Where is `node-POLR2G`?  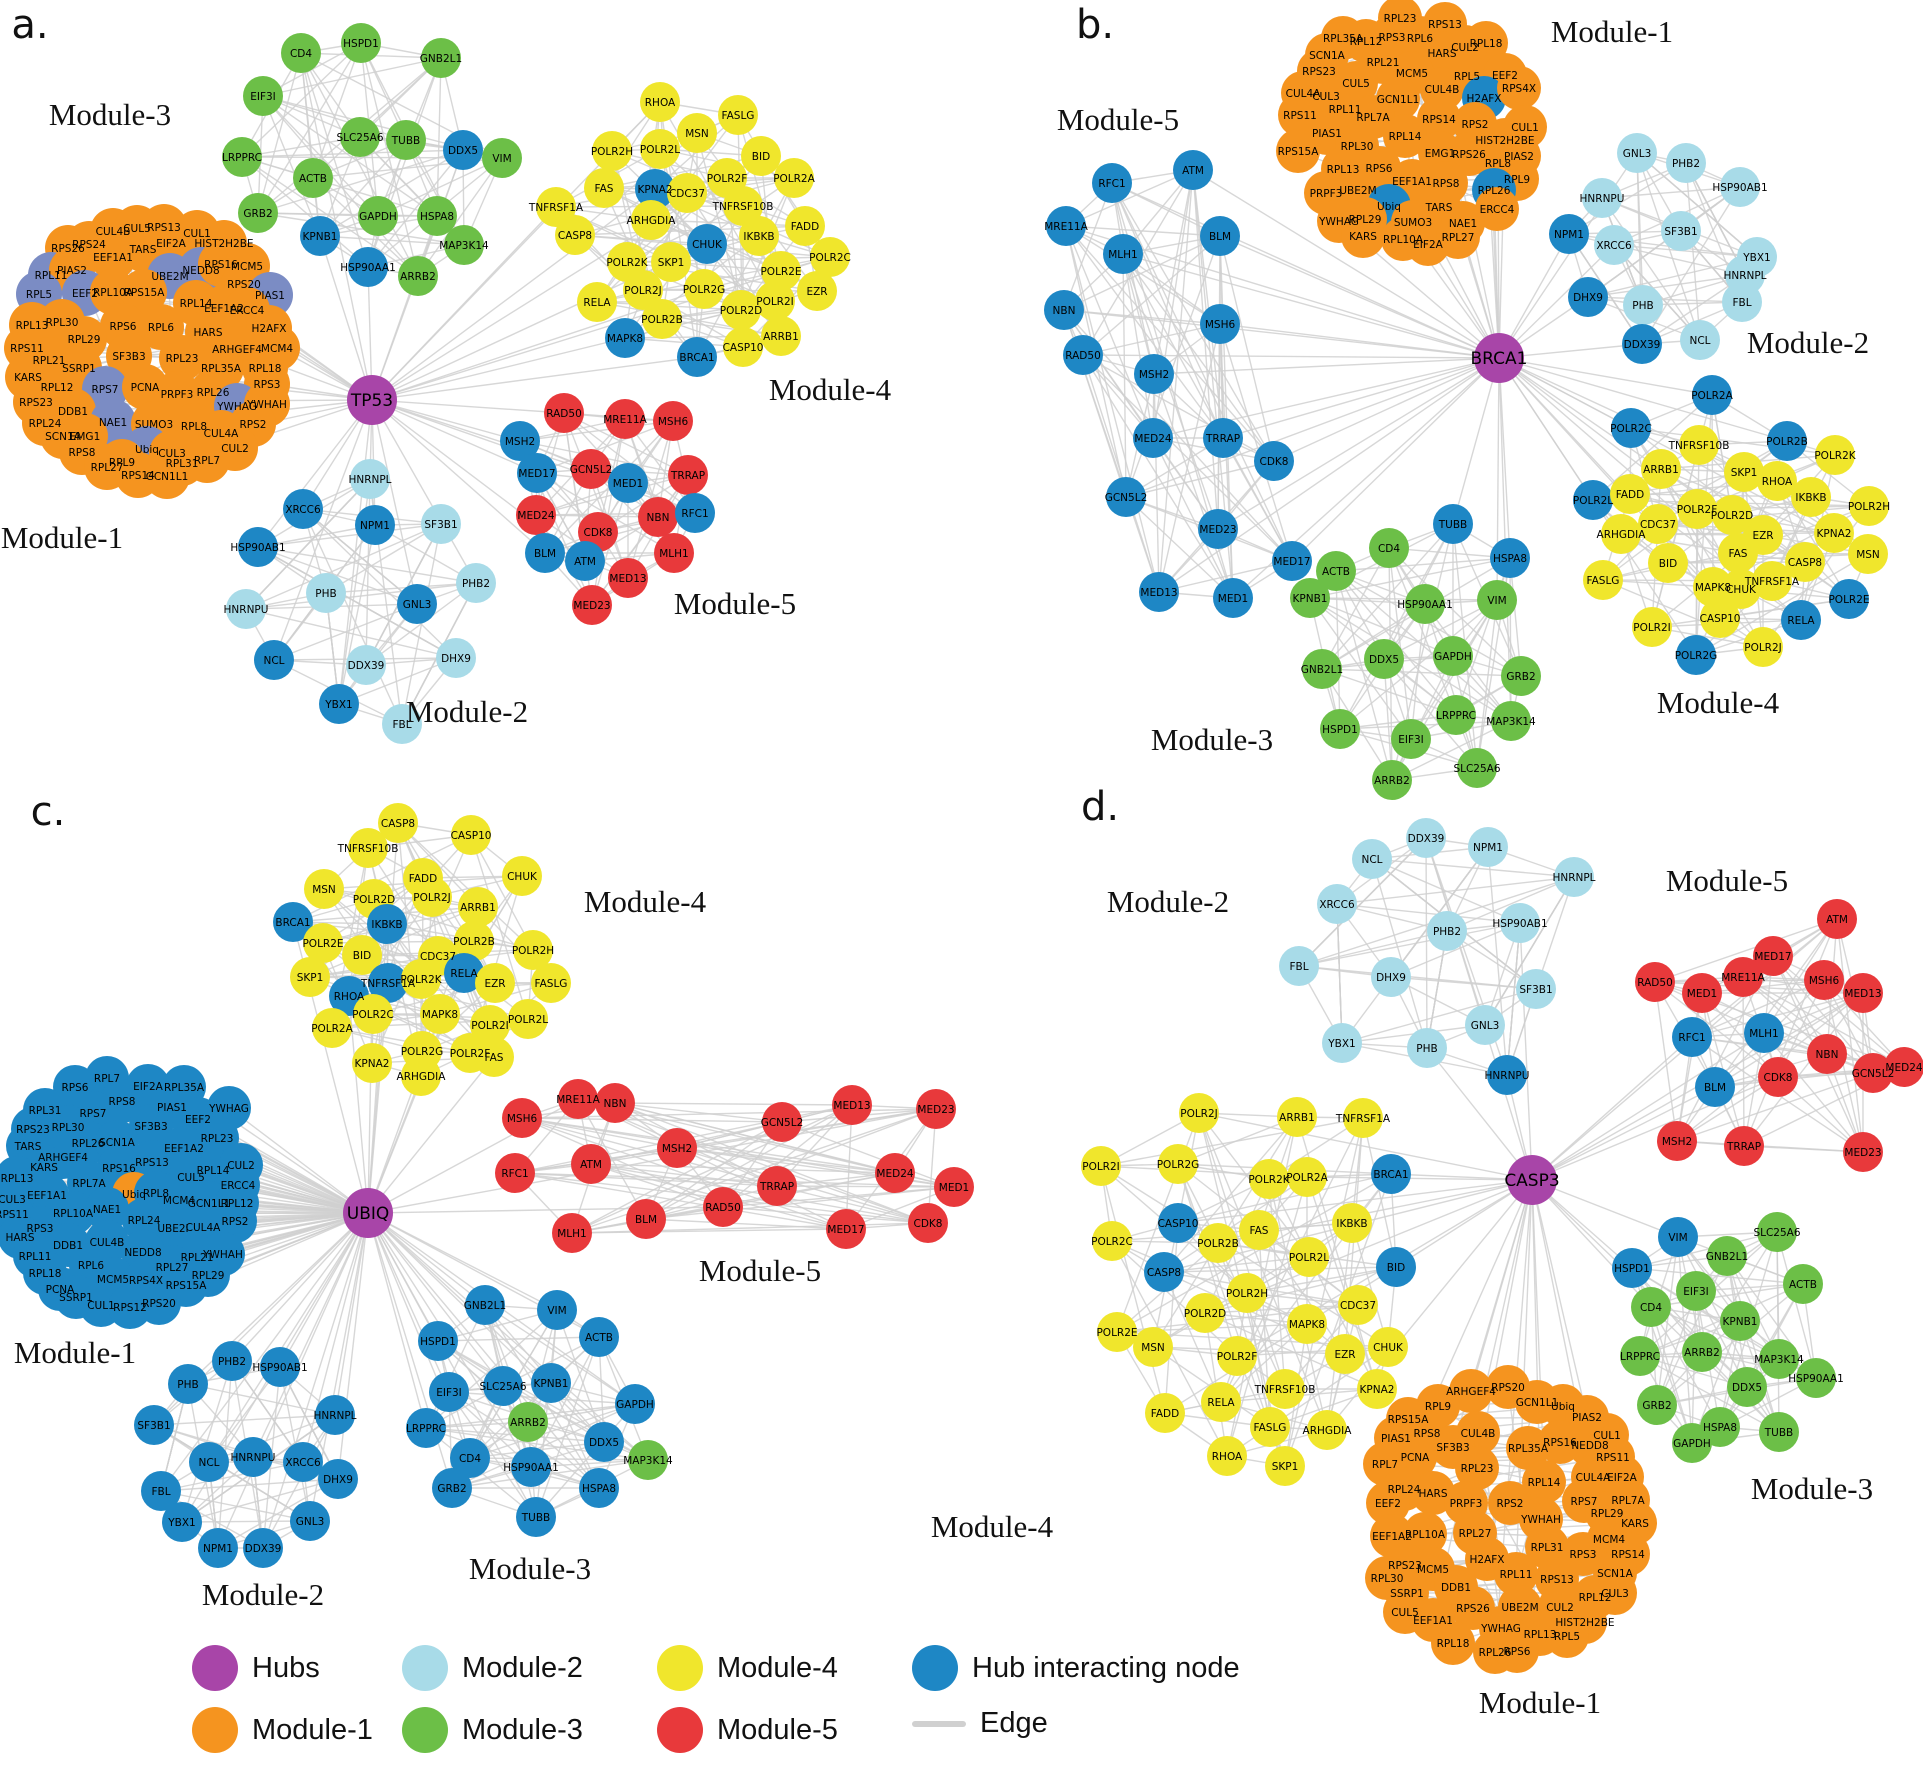 node-POLR2G is located at coordinates (1178, 1164).